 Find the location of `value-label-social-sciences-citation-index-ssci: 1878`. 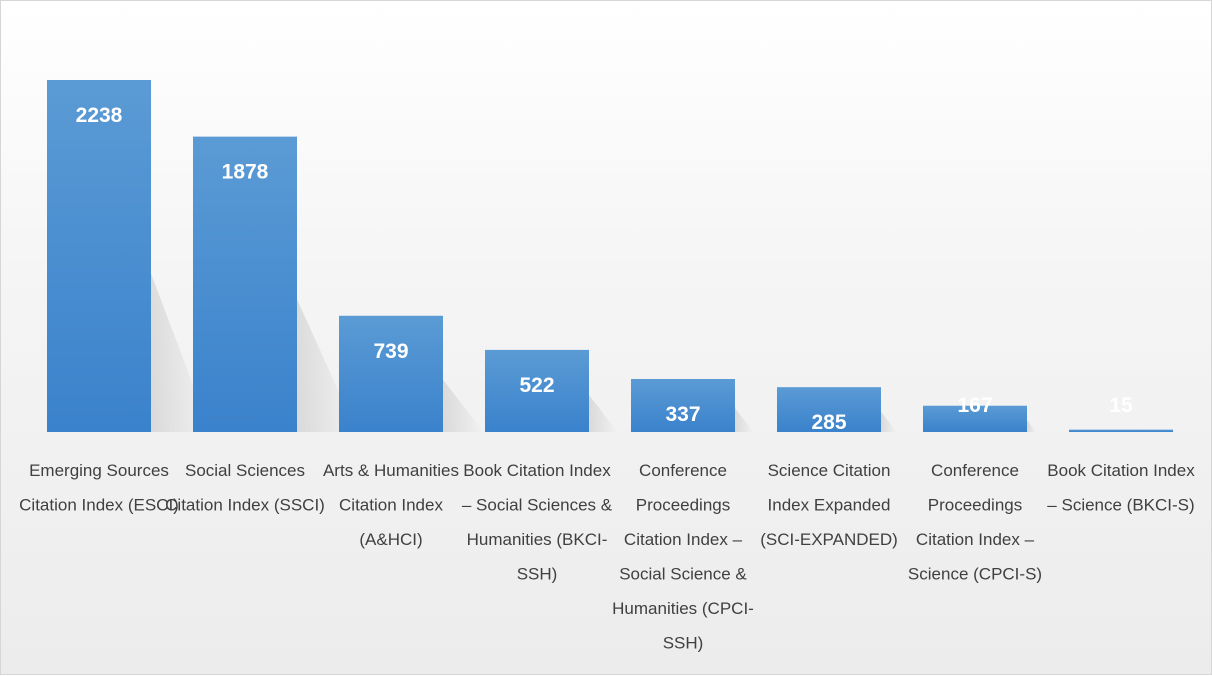

value-label-social-sciences-citation-index-ssci: 1878 is located at coordinates (245, 172).